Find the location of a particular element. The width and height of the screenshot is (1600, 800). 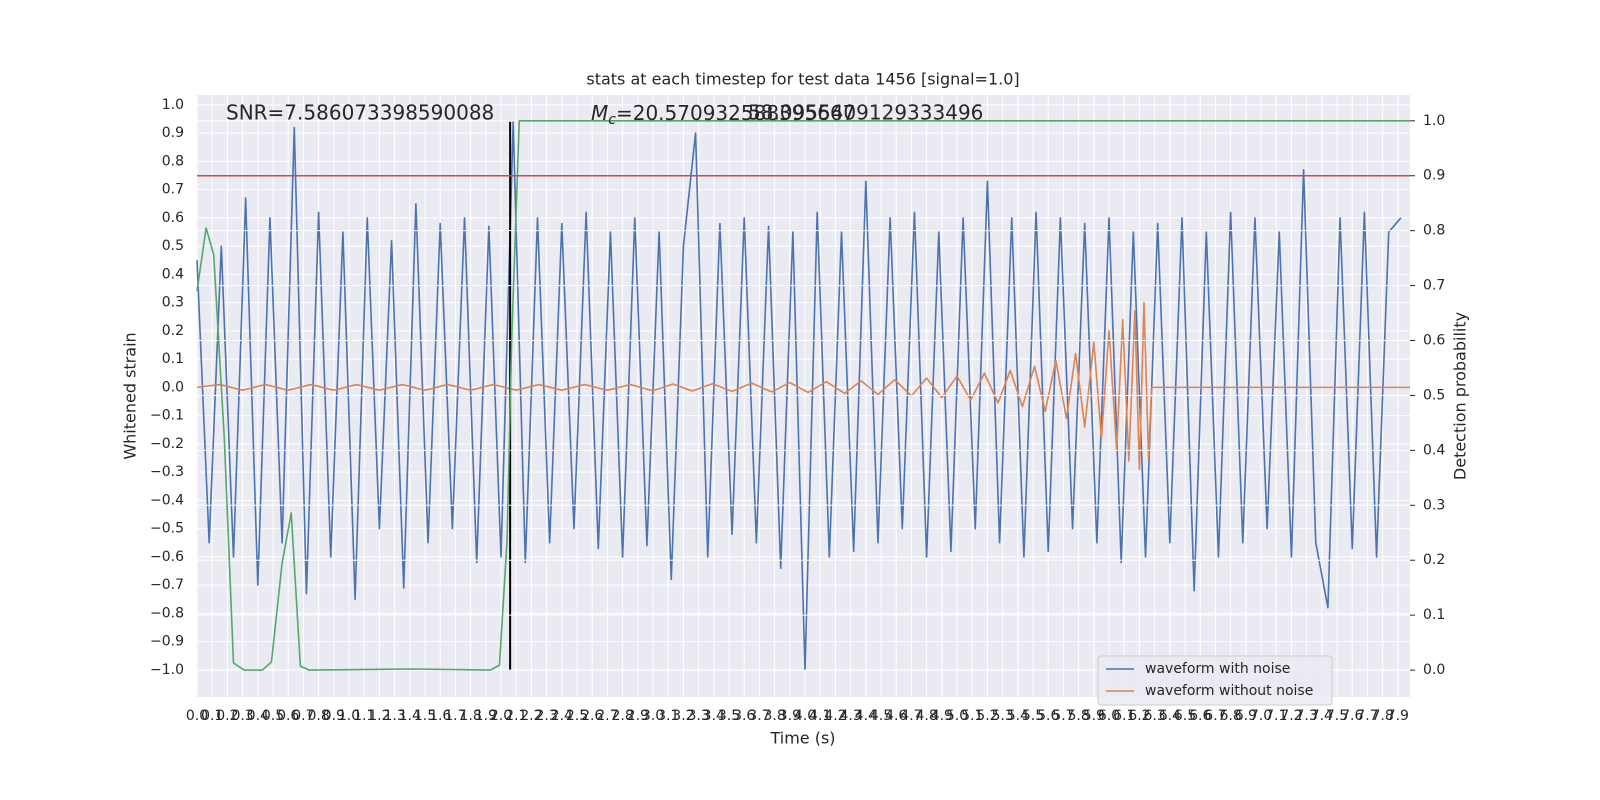

x-tick-label: 0.9 is located at coordinates (334, 716).